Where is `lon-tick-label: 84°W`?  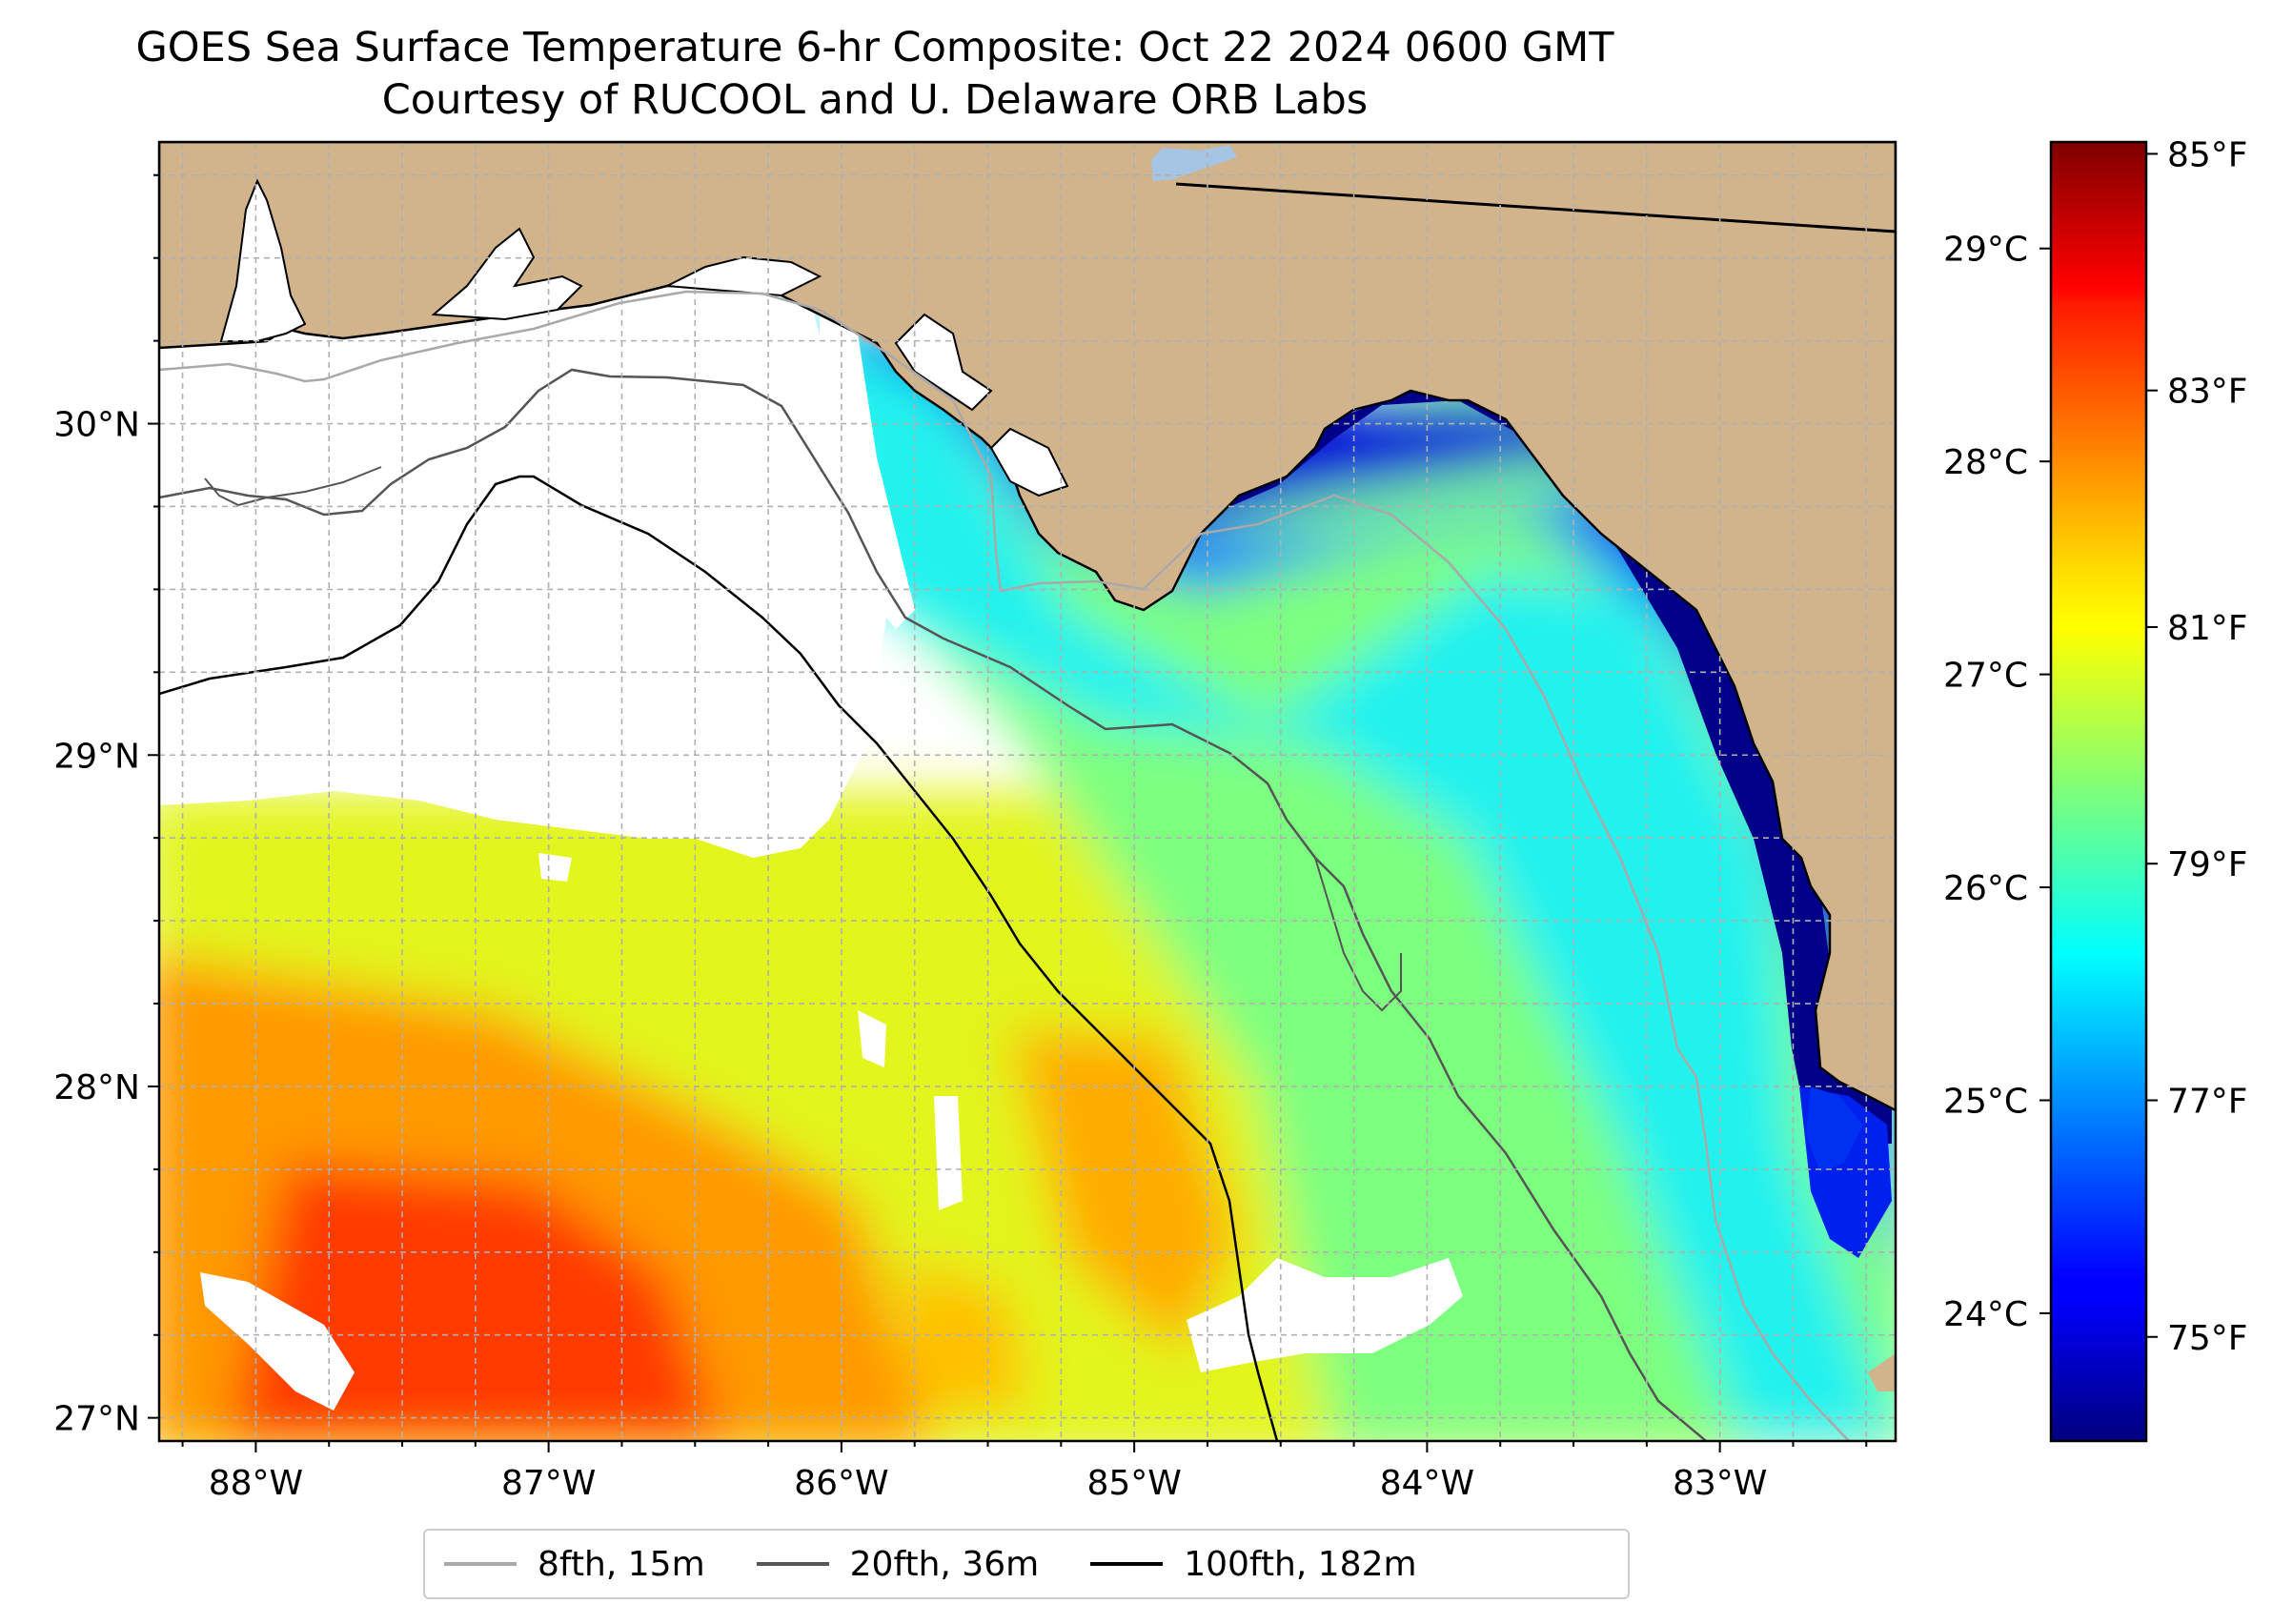
lon-tick-label: 84°W is located at coordinates (1427, 1483).